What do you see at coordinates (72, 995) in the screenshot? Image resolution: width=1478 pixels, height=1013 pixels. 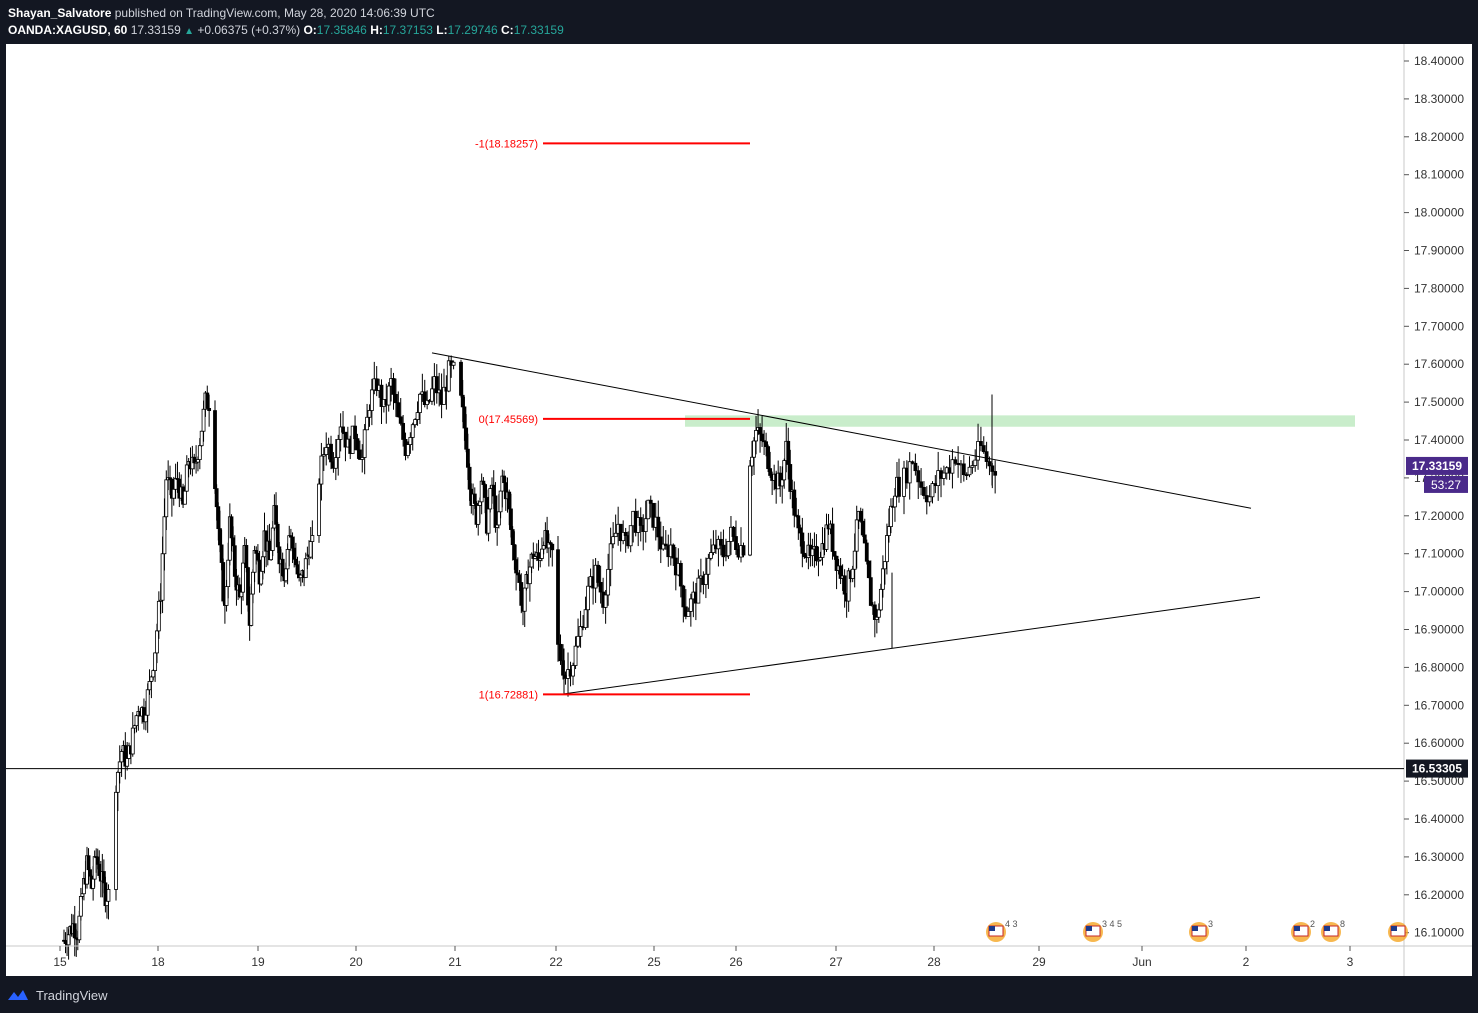 I see `brand-label: TradingView` at bounding box center [72, 995].